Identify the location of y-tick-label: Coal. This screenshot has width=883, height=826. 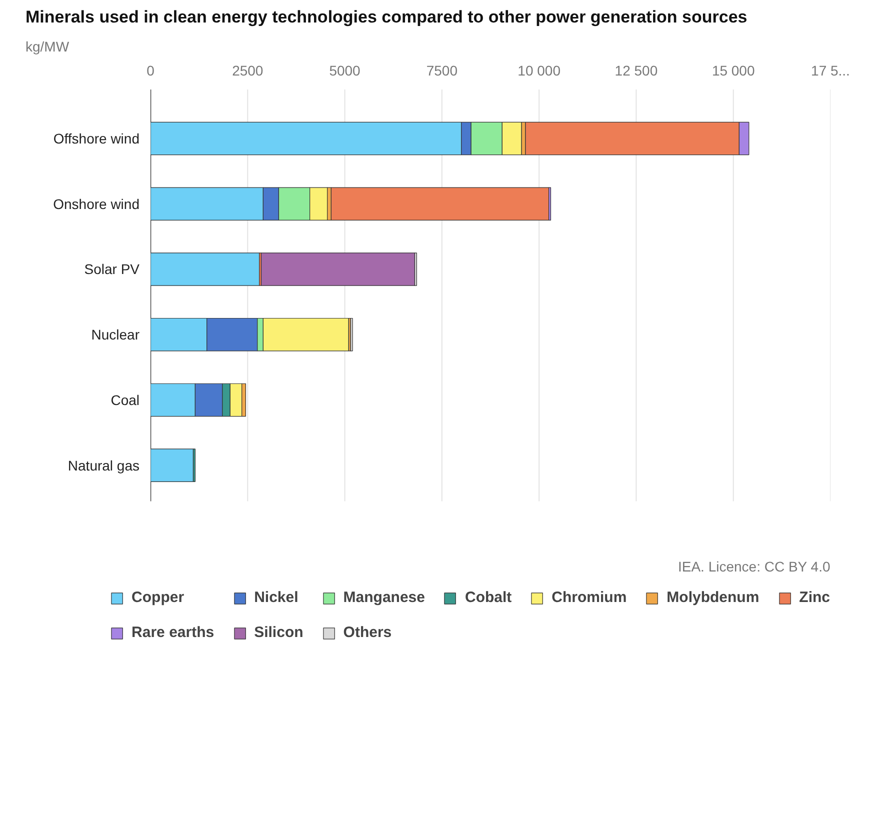
(125, 400).